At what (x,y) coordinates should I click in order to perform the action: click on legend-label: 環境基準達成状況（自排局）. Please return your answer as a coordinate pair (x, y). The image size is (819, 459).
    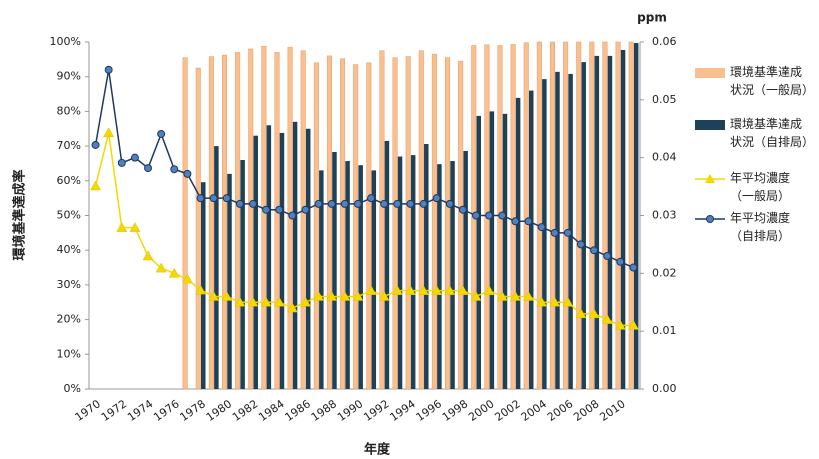
    Looking at the image, I should click on (772, 133).